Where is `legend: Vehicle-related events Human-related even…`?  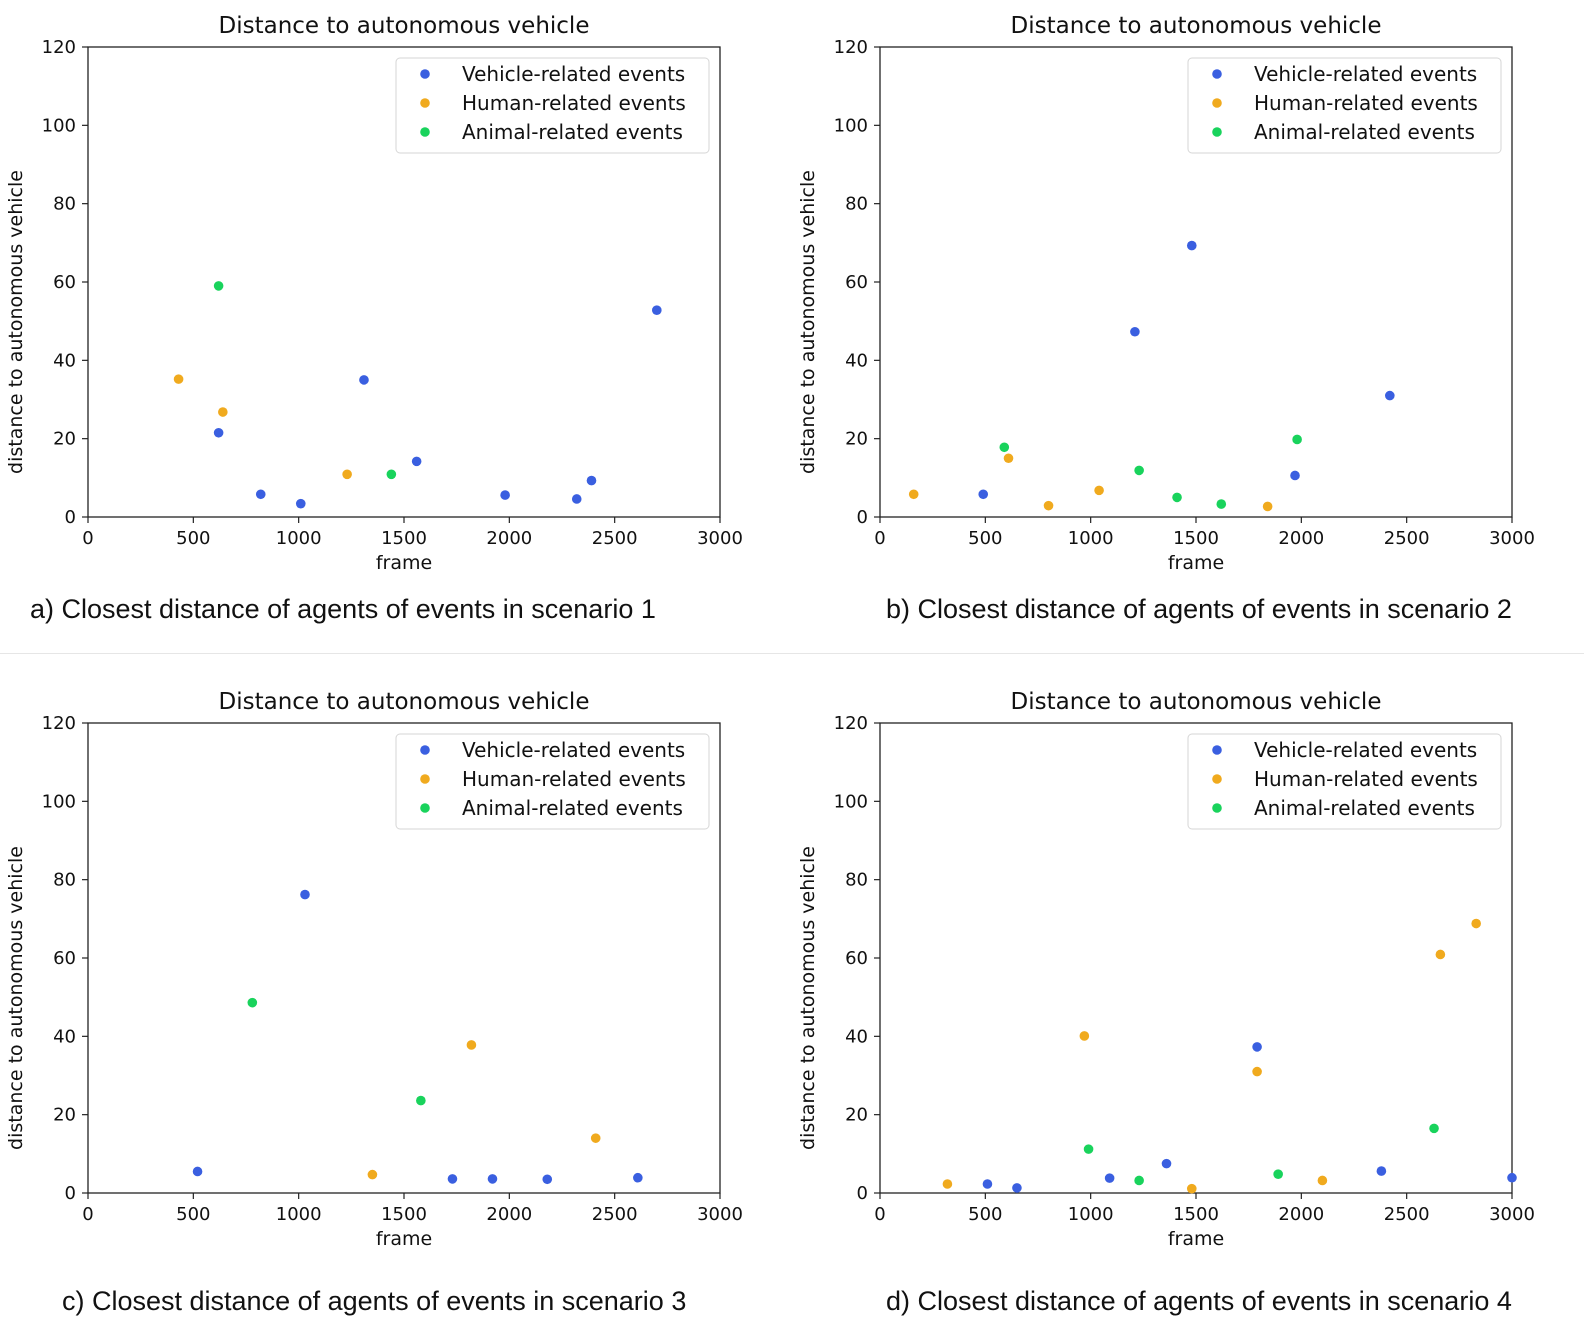 legend: Vehicle-related events Human-related even… is located at coordinates (1344, 781).